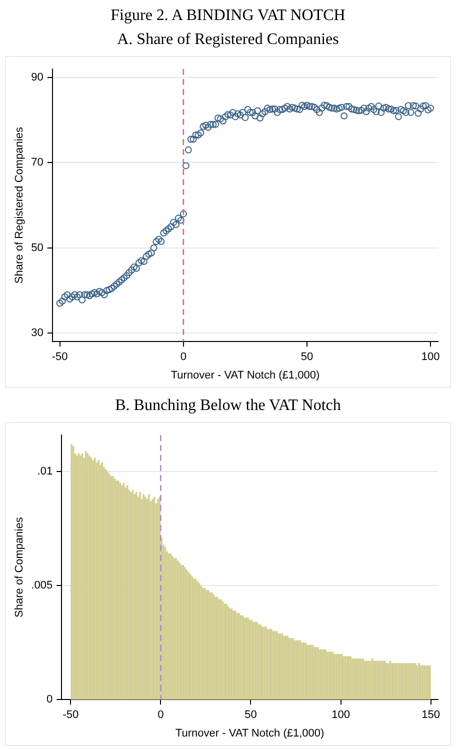 This screenshot has height=749, width=456. I want to click on chart-title: Figure 2. A BINDING VAT NOTCH, so click(228, 16).